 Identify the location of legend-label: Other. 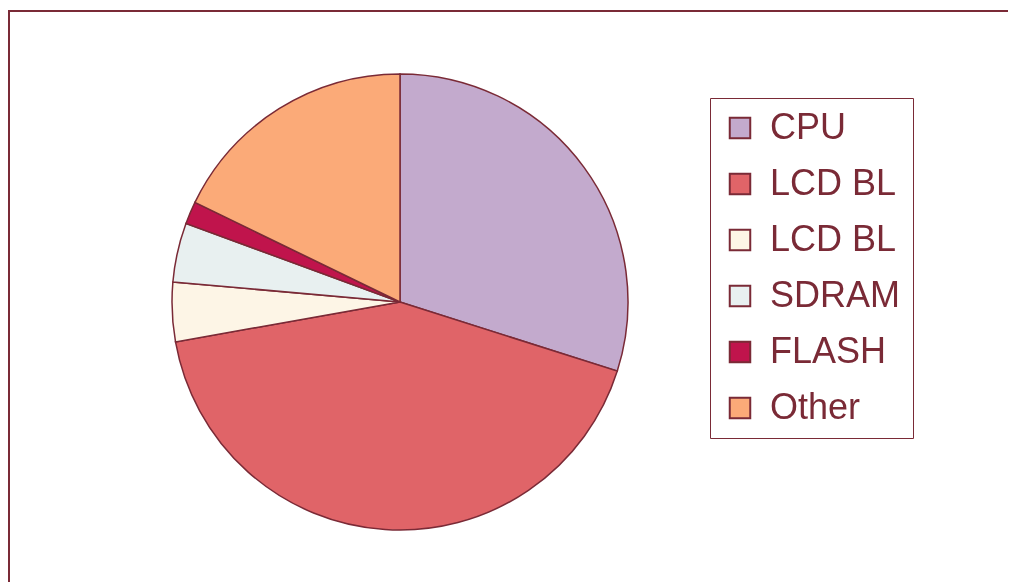
(815, 406).